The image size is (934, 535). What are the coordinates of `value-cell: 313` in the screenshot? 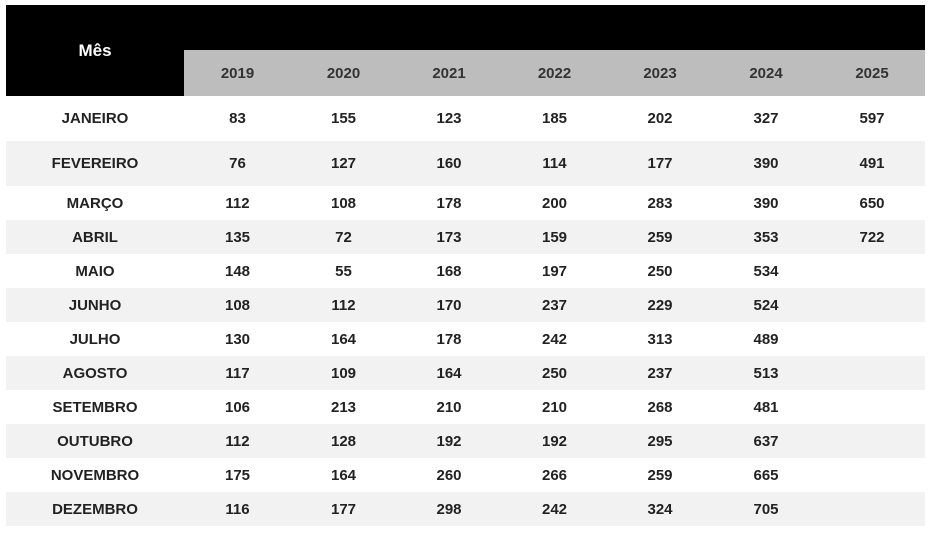 It's located at (660, 339).